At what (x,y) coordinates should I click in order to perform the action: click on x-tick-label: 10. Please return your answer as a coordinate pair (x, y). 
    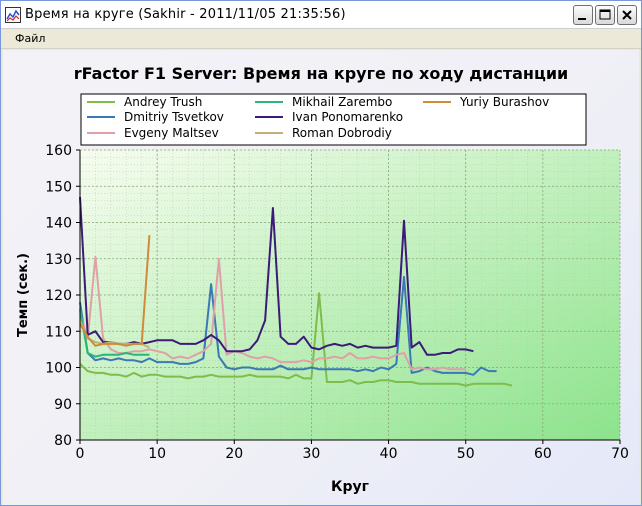
    Looking at the image, I should click on (157, 454).